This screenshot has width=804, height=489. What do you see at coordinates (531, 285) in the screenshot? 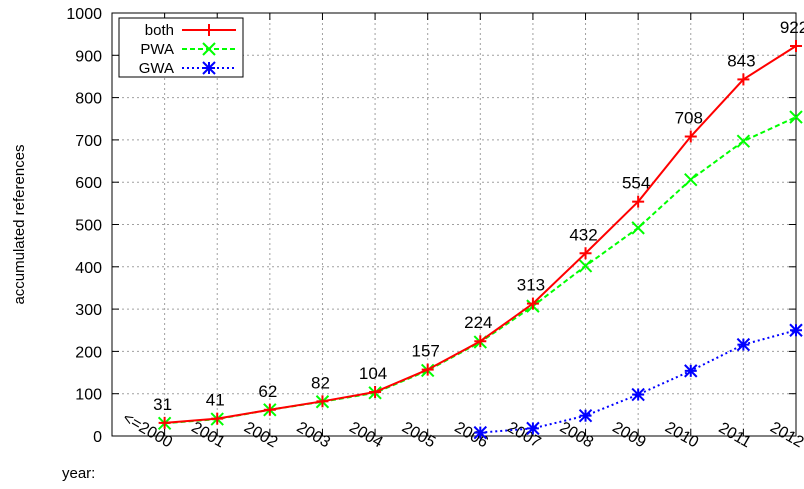
I see `data-label: 313` at bounding box center [531, 285].